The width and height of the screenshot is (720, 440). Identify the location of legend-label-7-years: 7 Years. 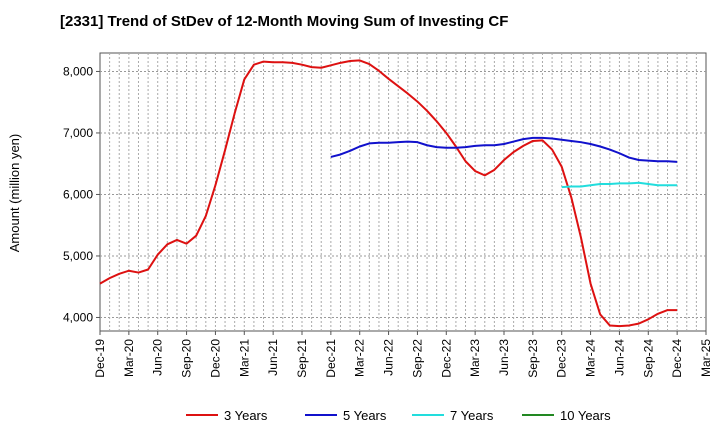
(472, 415).